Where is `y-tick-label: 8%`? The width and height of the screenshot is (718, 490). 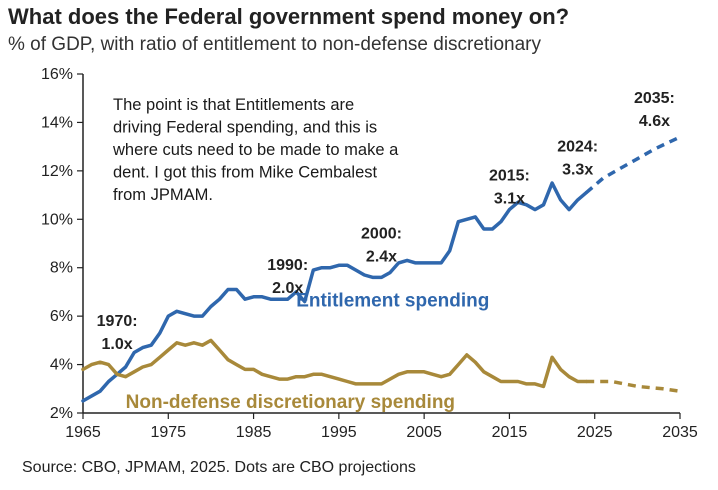 y-tick-label: 8% is located at coordinates (61, 268).